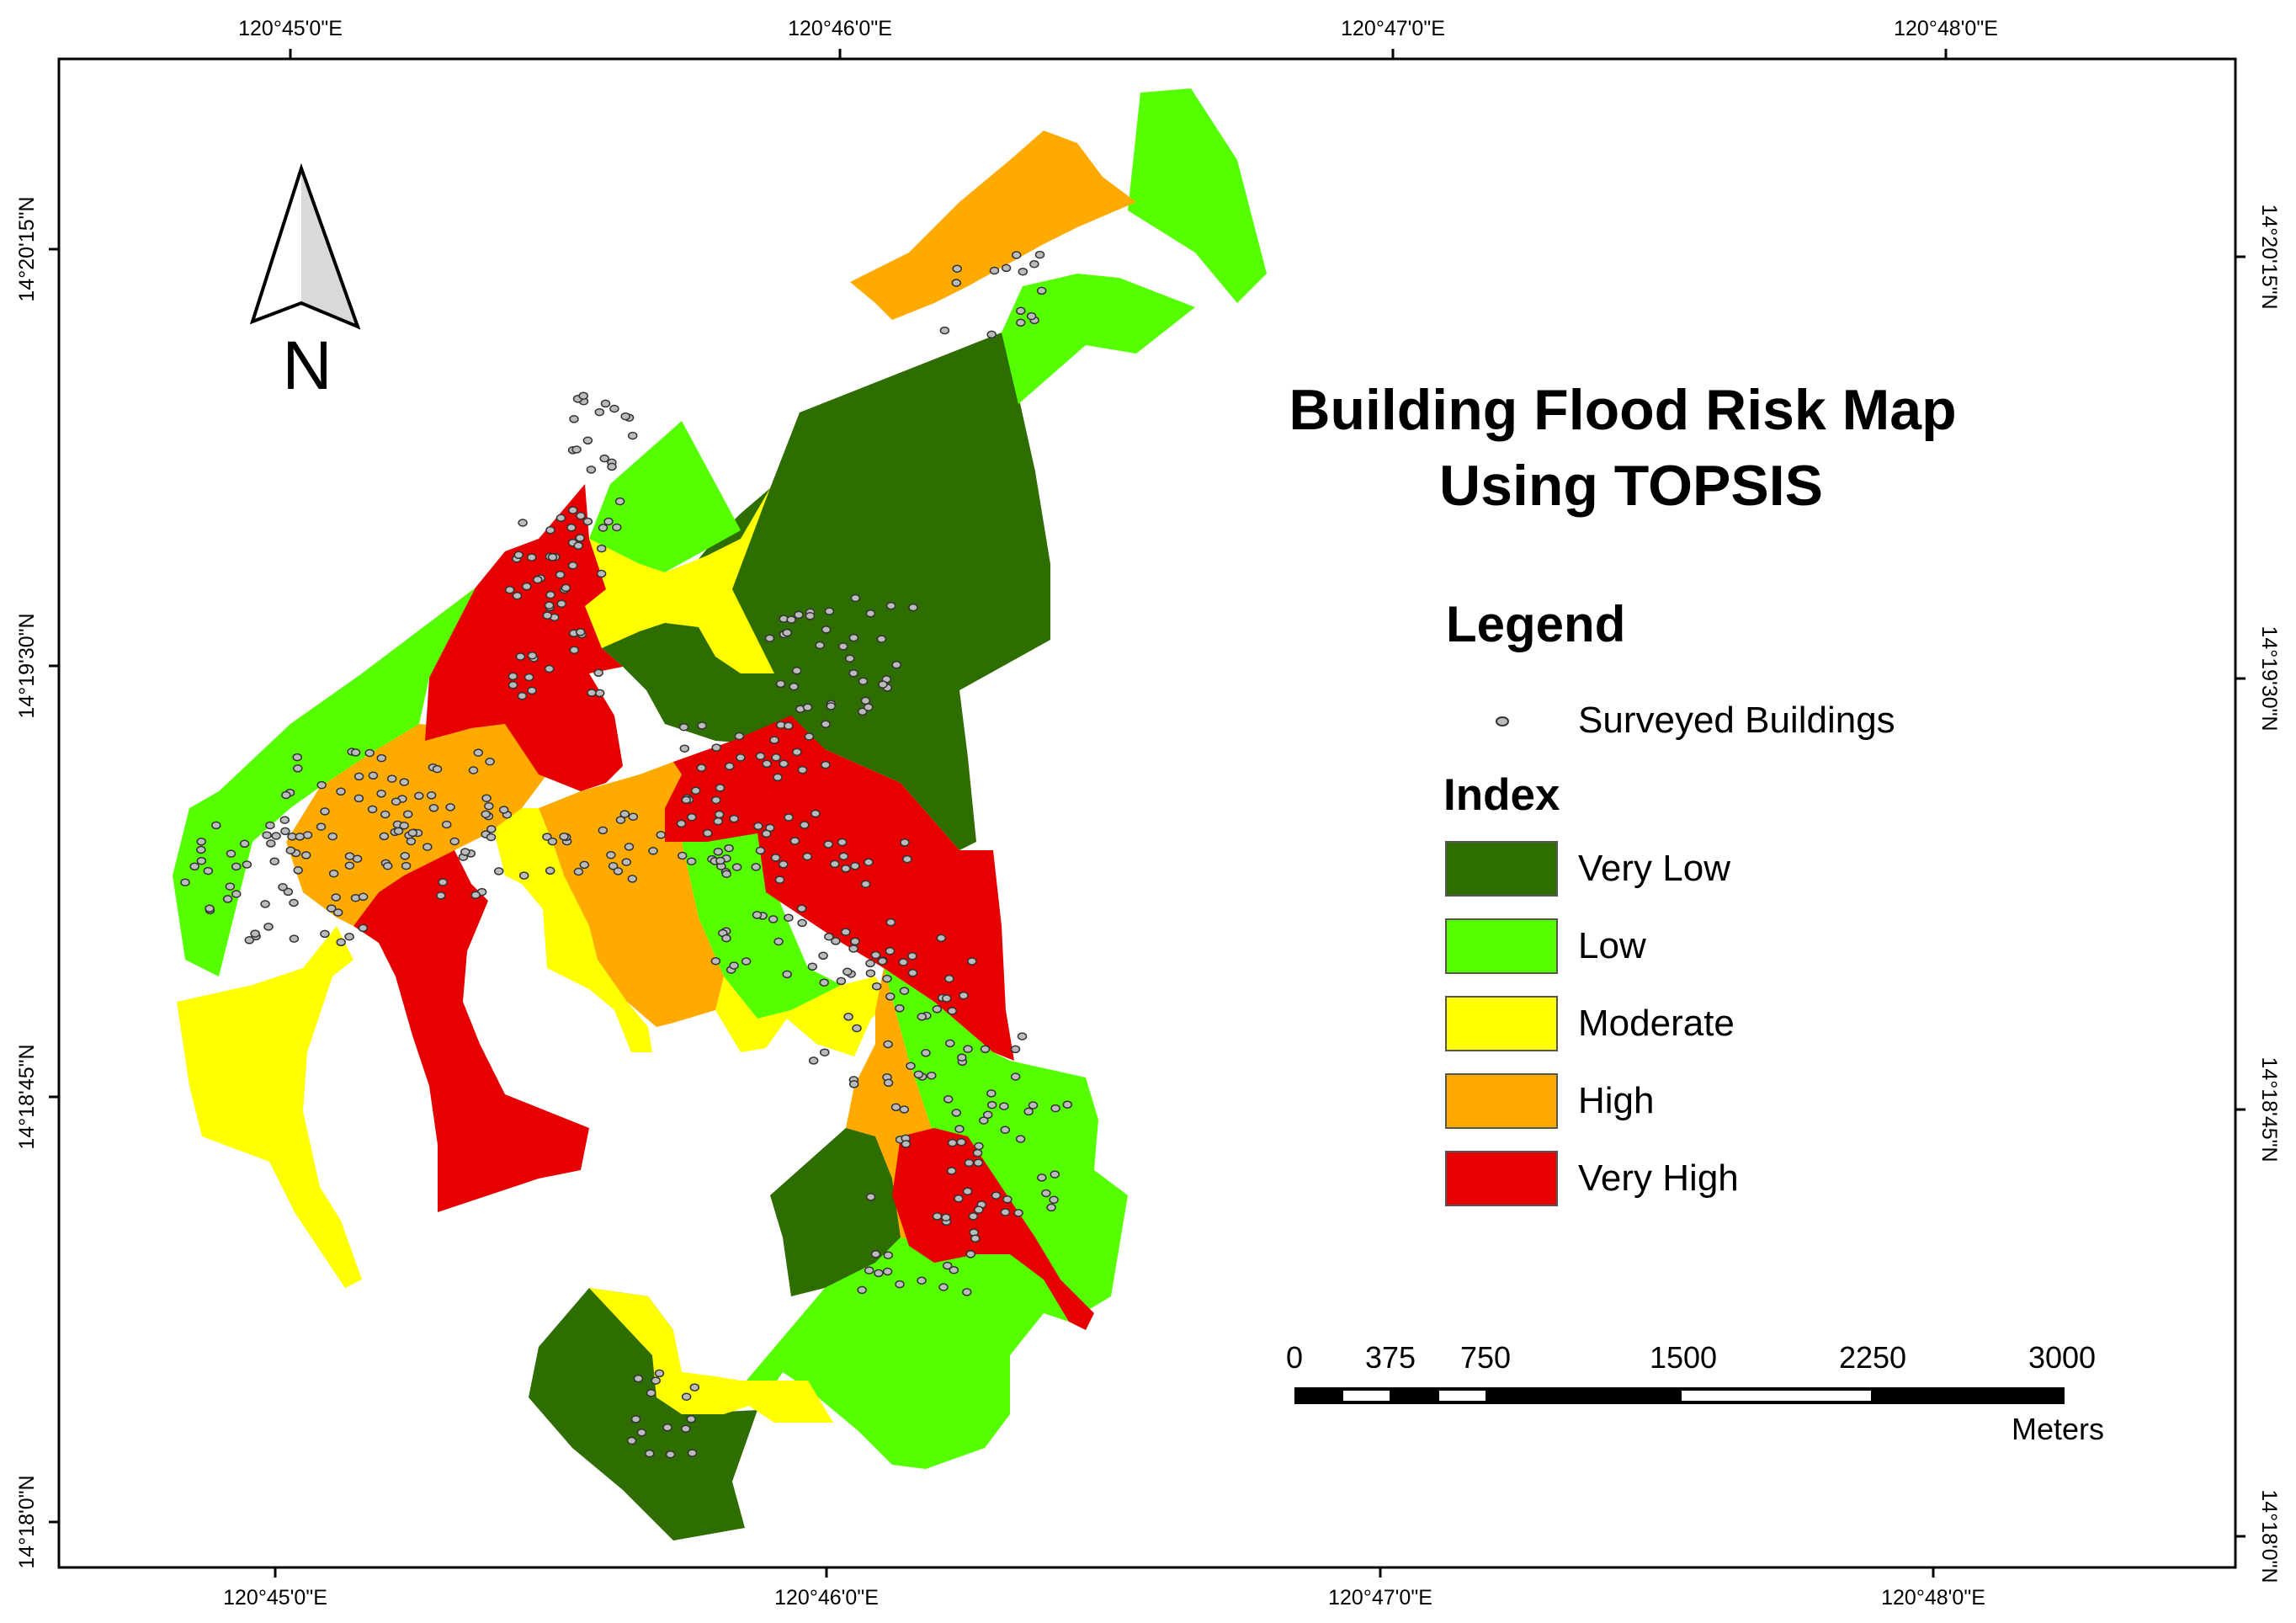 The width and height of the screenshot is (2296, 1623). Describe the element at coordinates (329, 247) in the screenshot. I see `north-arrow-shade-icon` at that location.